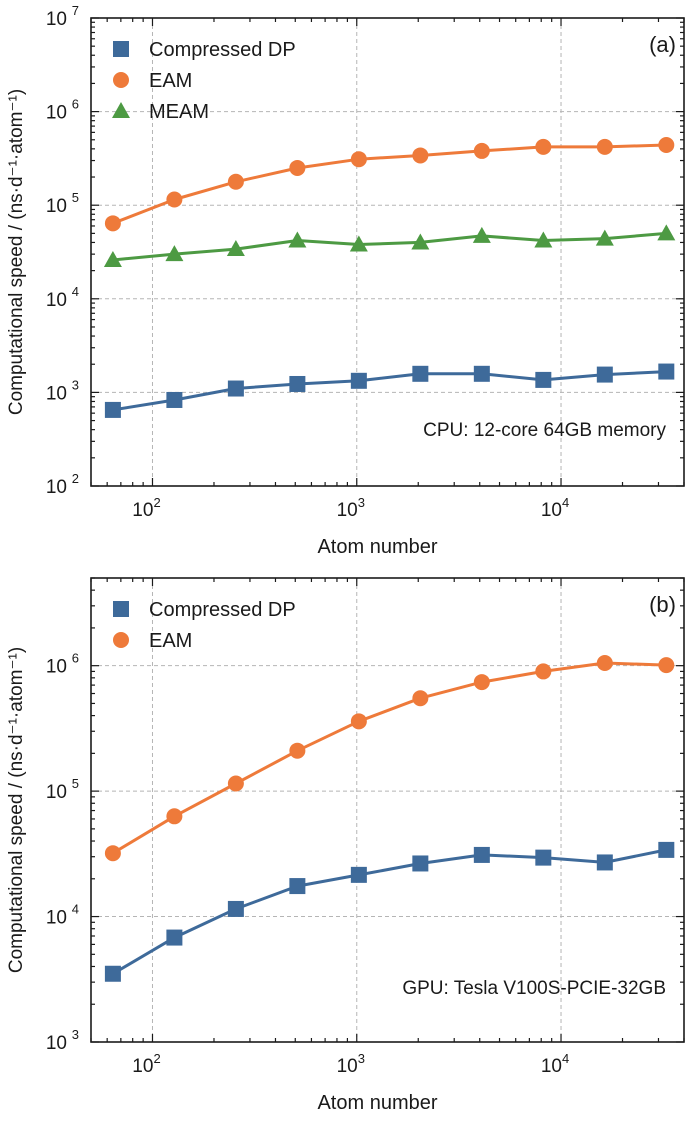 This screenshot has height=1121, width=700. I want to click on legend-label: MEAM, so click(179, 112).